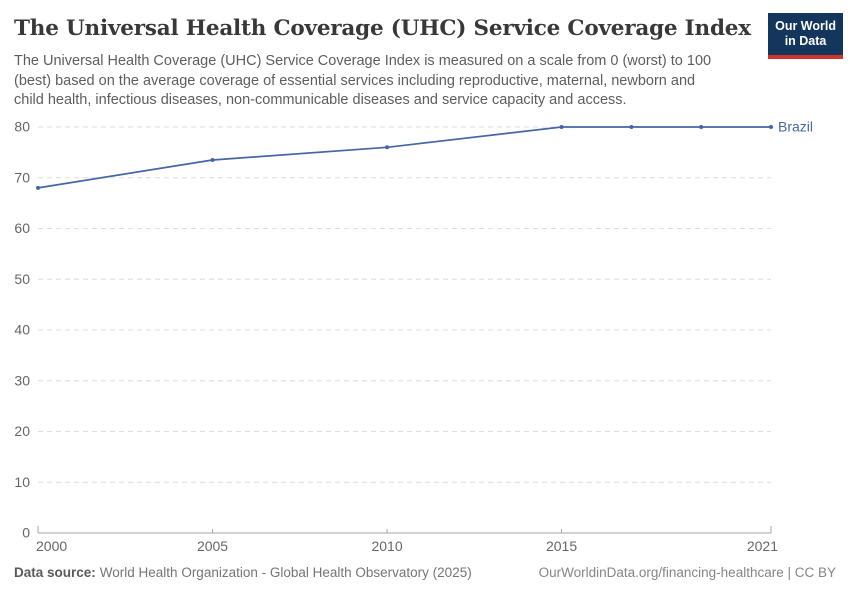 The width and height of the screenshot is (850, 600). Describe the element at coordinates (805, 40) in the screenshot. I see `owid-logo-line2: in Data` at that location.